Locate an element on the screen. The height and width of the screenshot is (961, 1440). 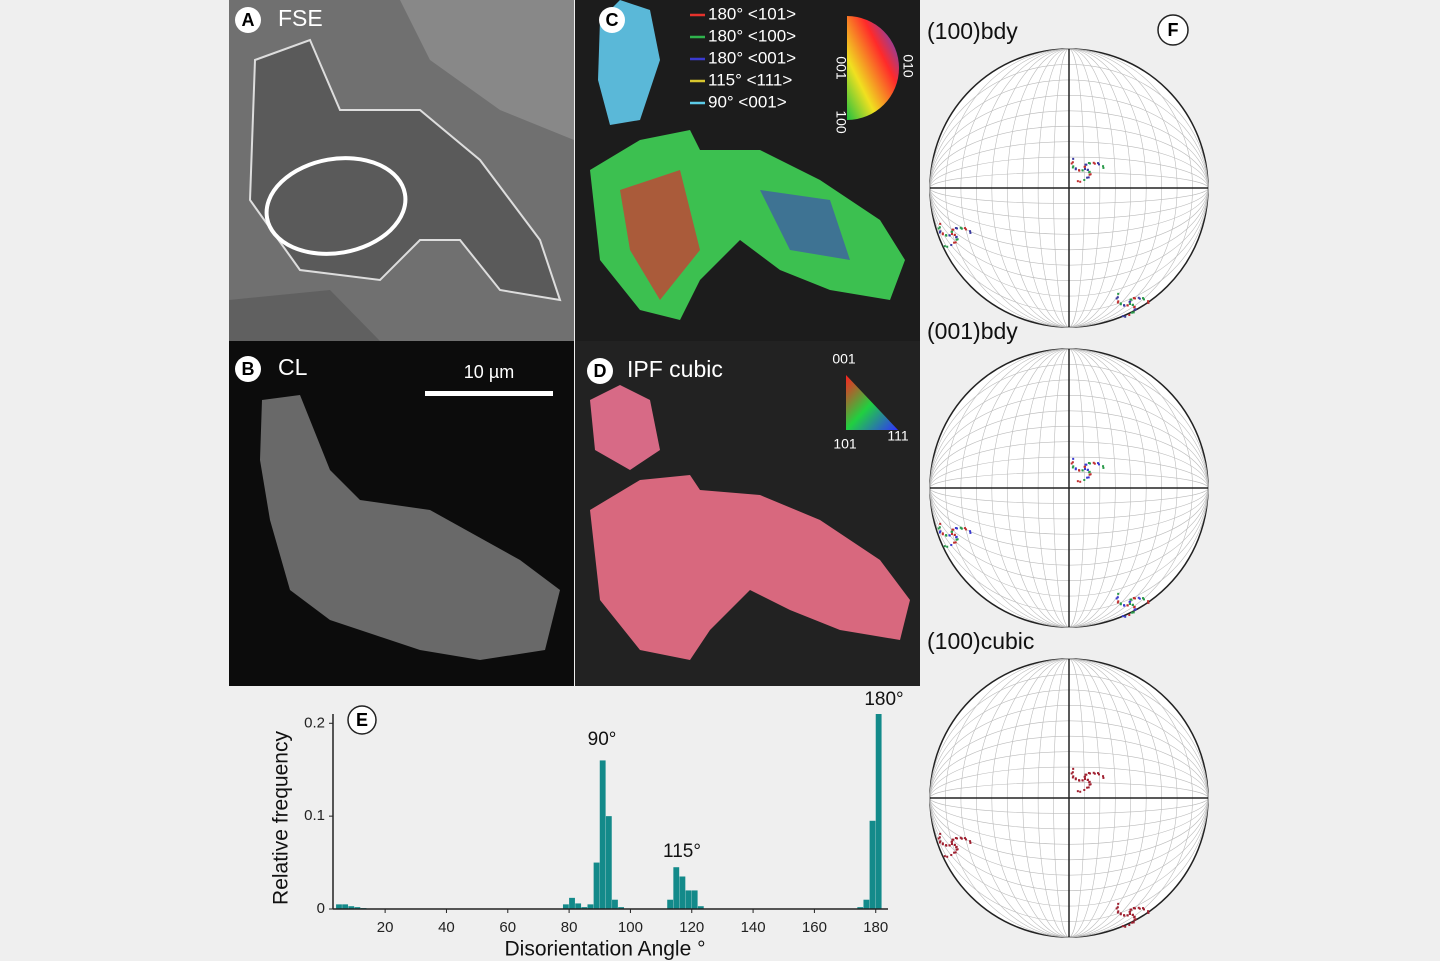
stereonet-label: (100)bdy is located at coordinates (972, 31).